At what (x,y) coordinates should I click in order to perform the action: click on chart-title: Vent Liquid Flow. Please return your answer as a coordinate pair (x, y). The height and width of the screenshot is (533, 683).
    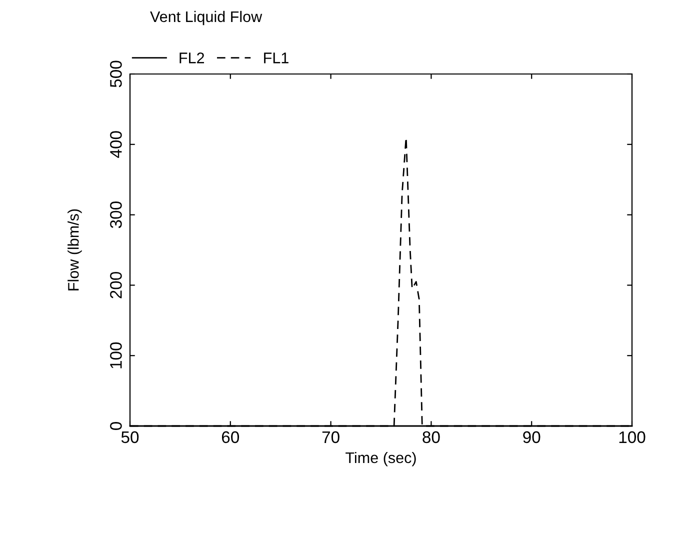
    Looking at the image, I should click on (206, 18).